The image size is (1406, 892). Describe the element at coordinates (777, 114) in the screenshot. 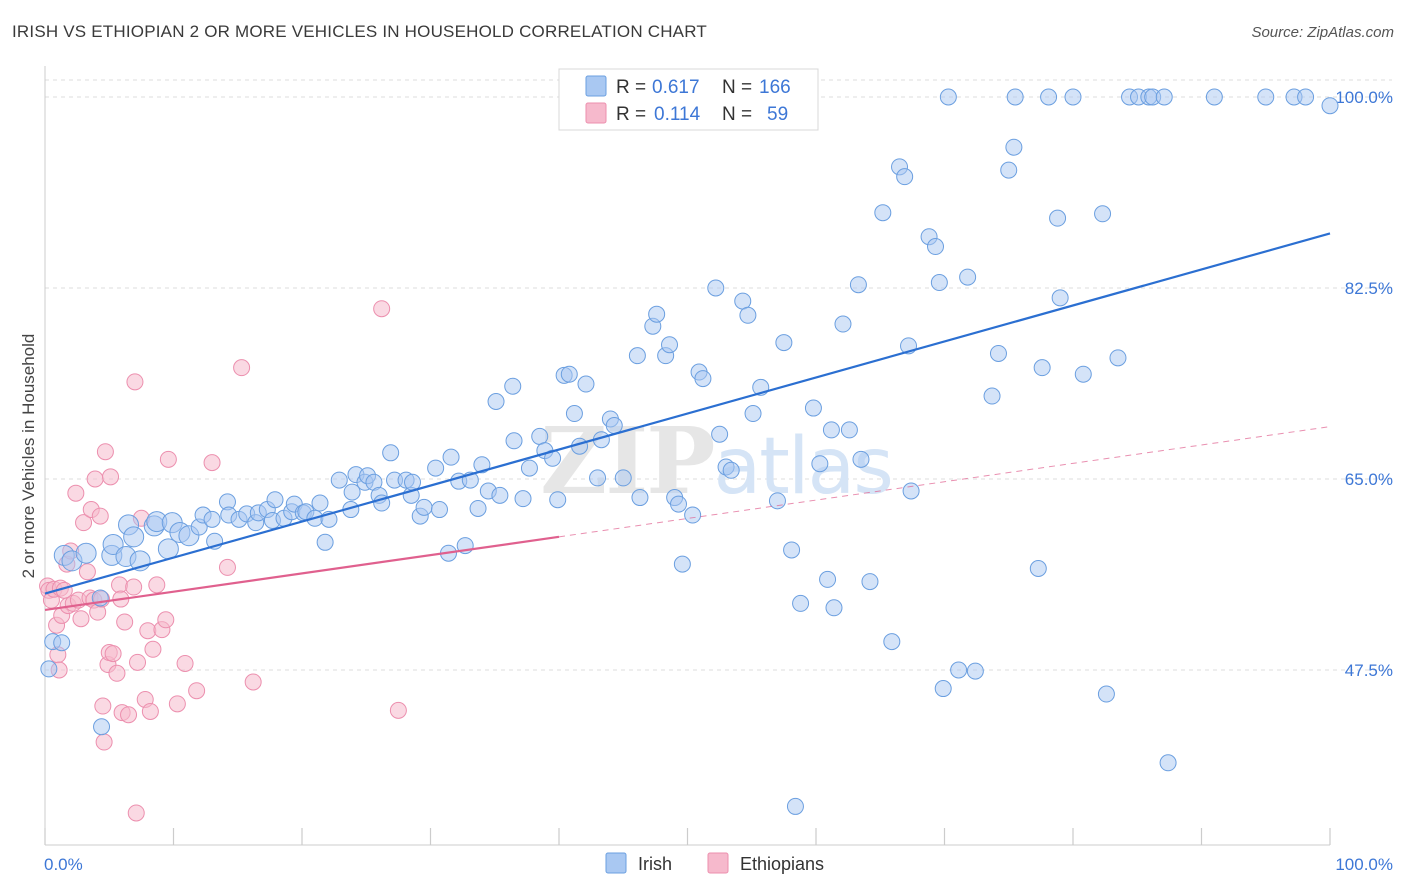

I see `ethiopians-n-value: 59` at that location.